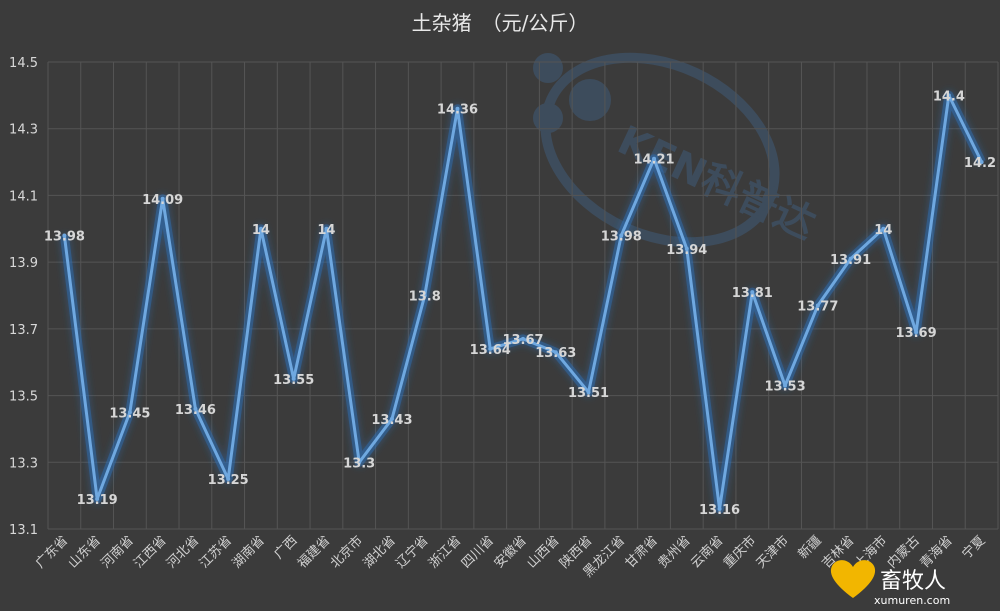 This screenshot has height=611, width=1000. I want to click on x-tick-label: 安徽省, so click(511, 552).